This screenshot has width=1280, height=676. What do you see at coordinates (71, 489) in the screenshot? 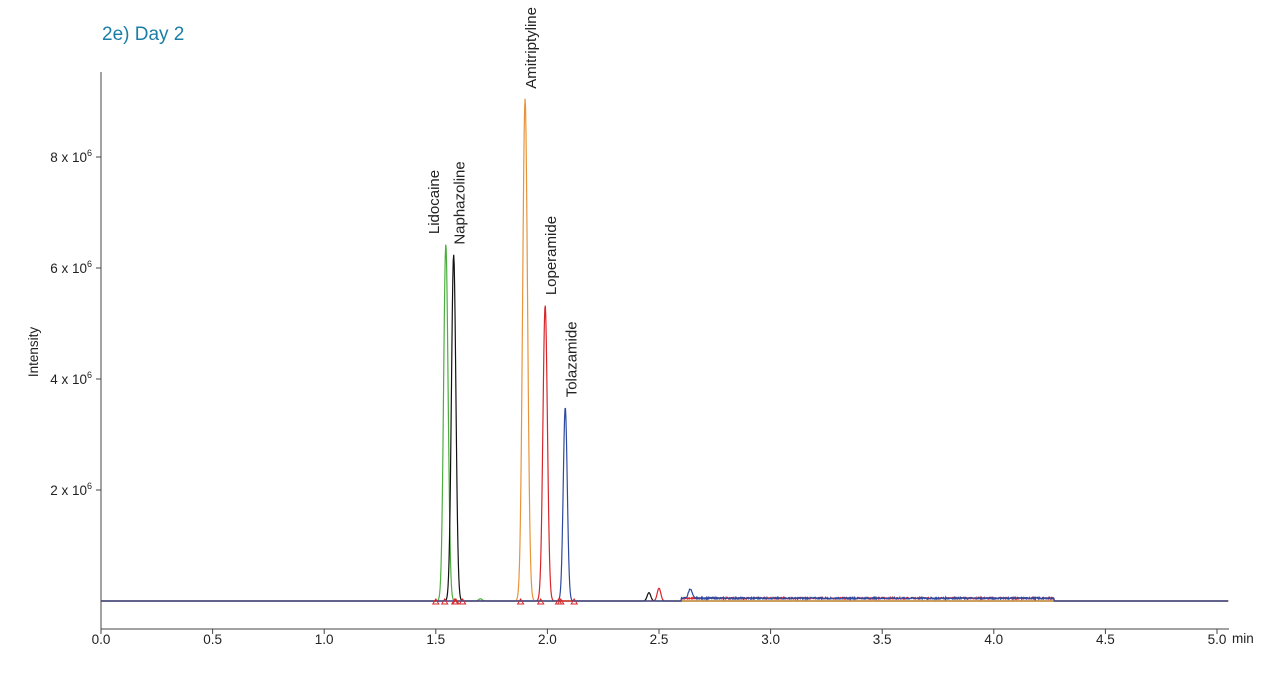
I see `y-tick-label: 2 x 10⁶` at bounding box center [71, 489].